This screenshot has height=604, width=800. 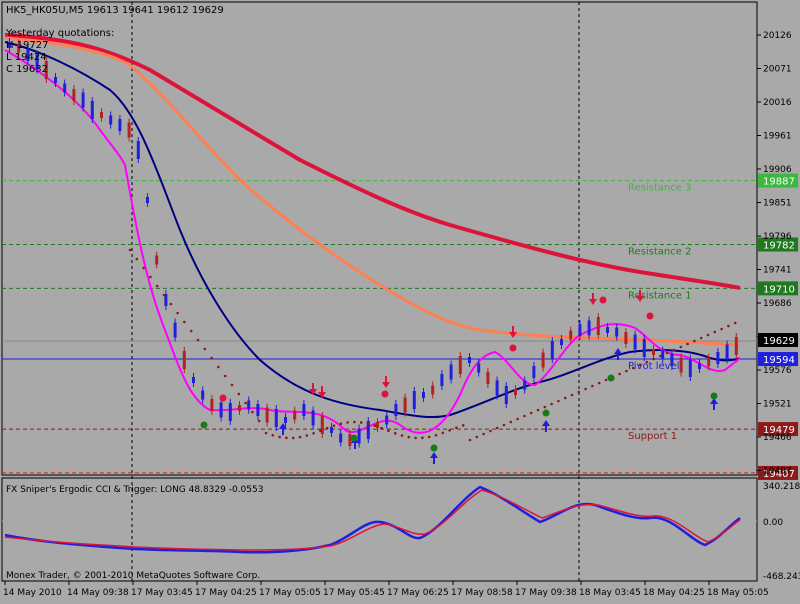 What do you see at coordinates (777, 304) in the screenshot?
I see `price-tick-label: 19686` at bounding box center [777, 304].